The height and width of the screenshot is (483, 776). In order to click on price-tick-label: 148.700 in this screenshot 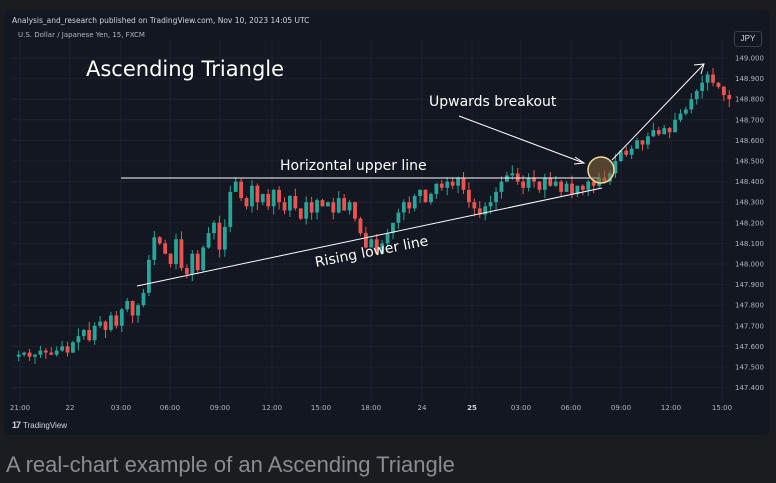, I will do `click(749, 120)`.